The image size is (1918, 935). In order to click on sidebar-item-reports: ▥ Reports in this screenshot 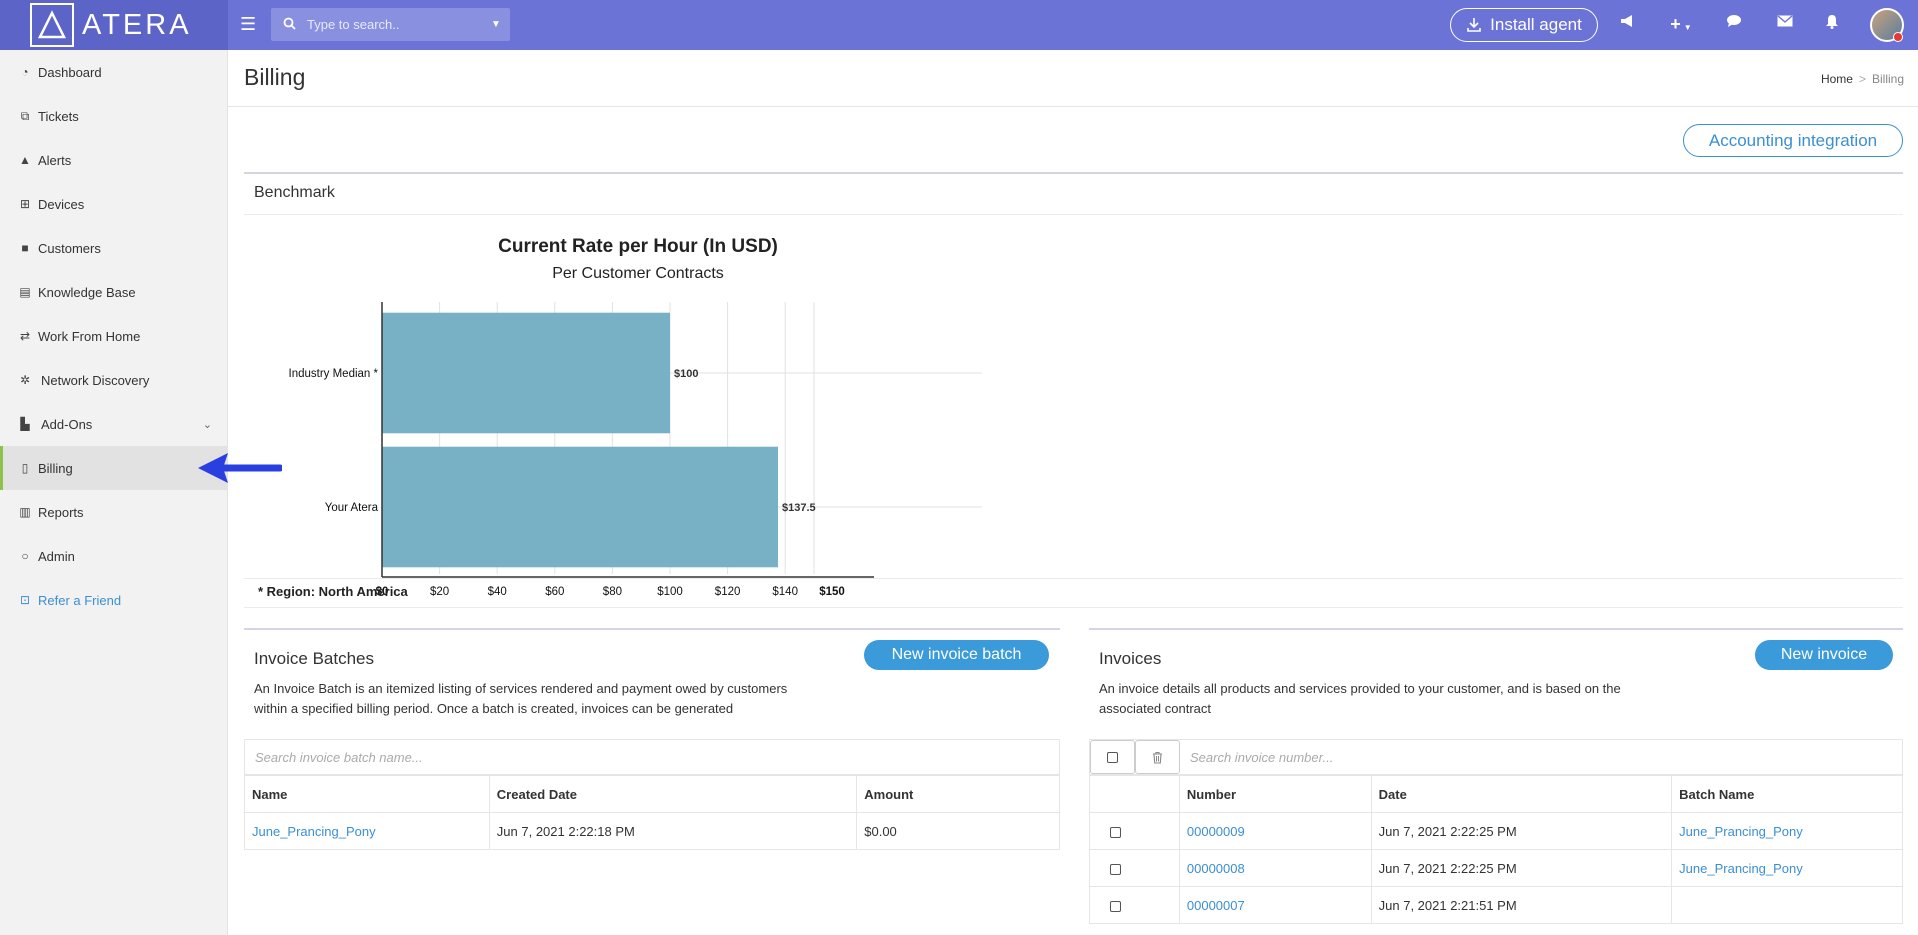, I will do `click(114, 512)`.